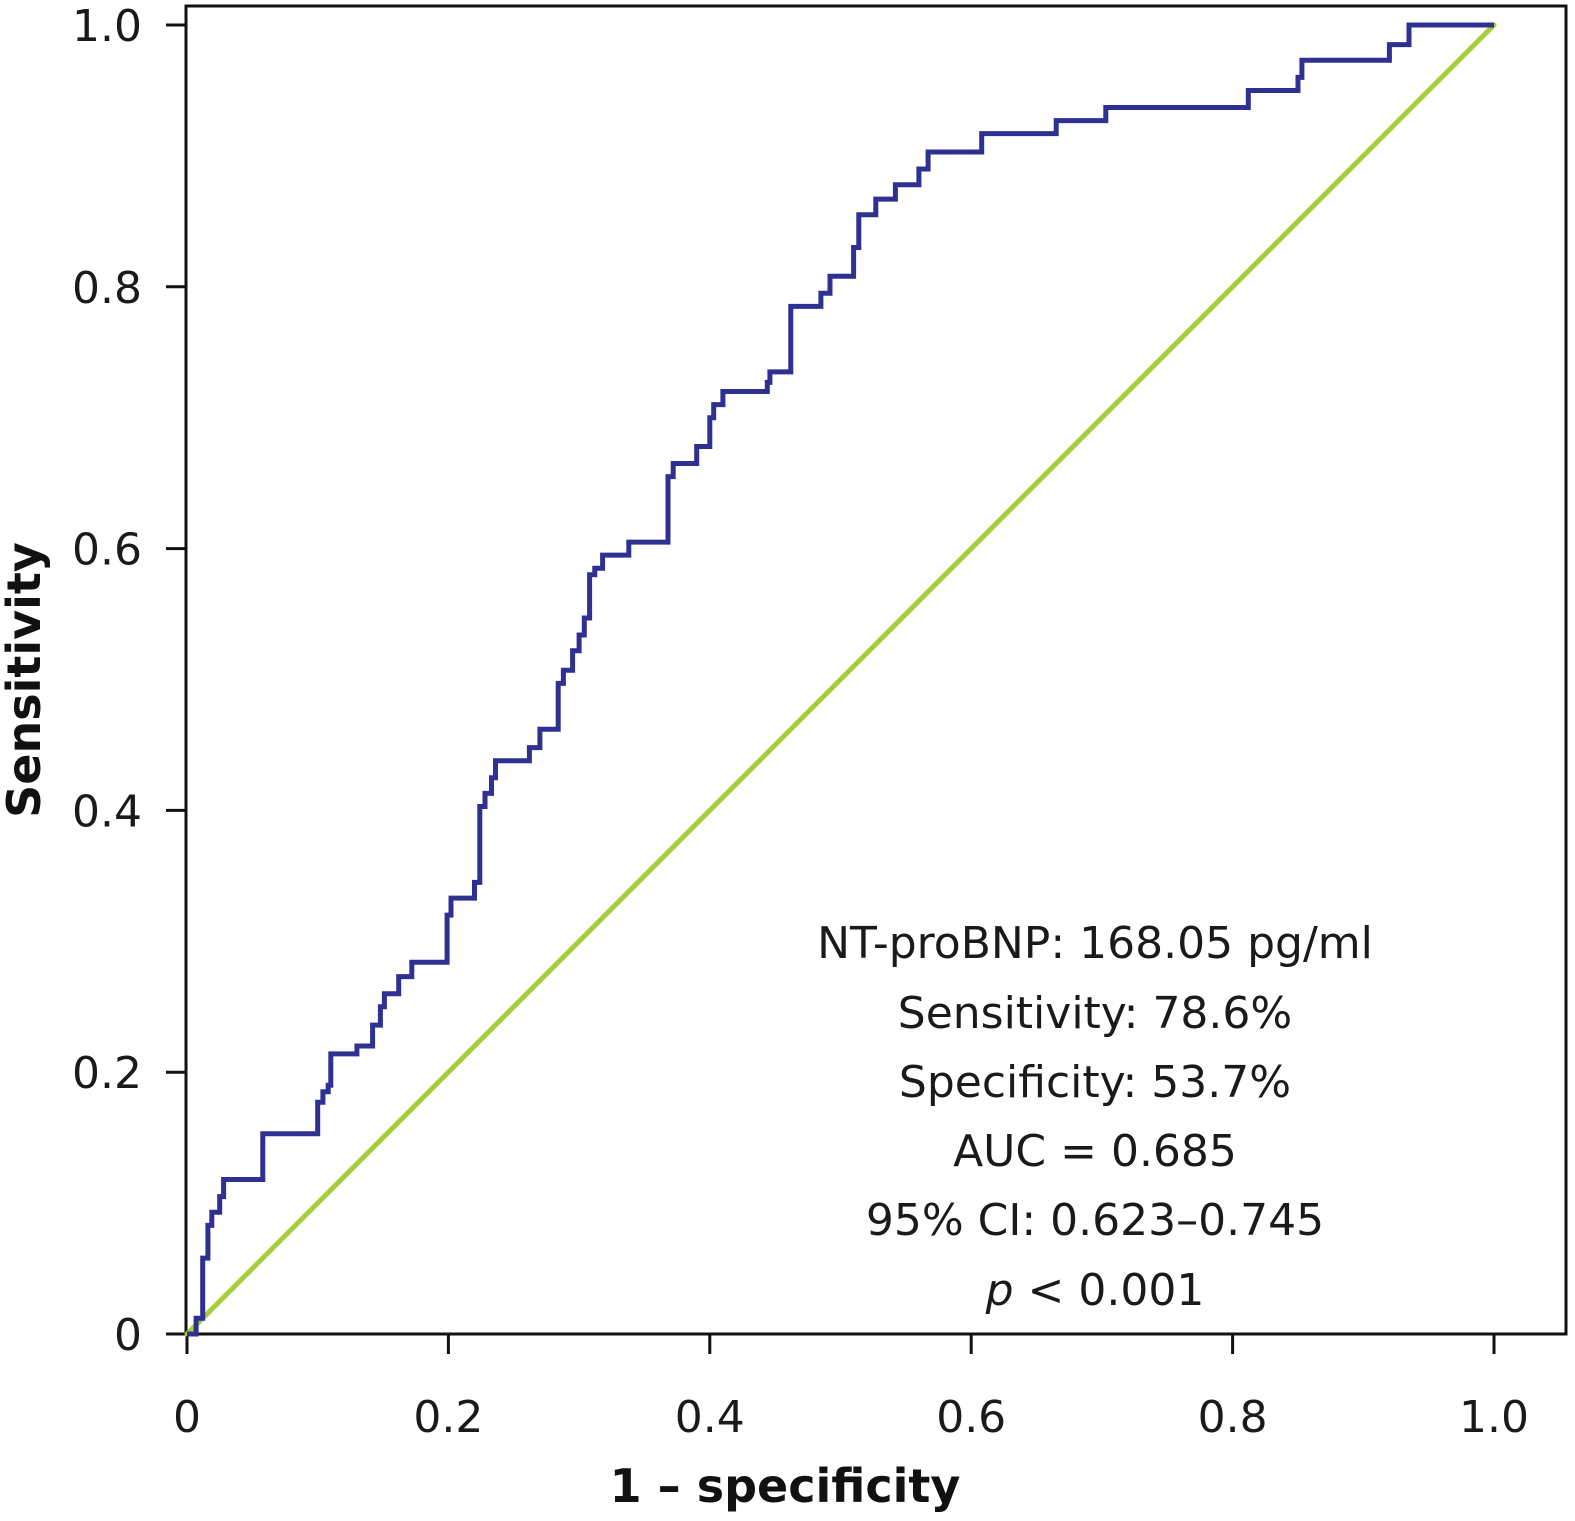 The image size is (1575, 1521). What do you see at coordinates (1095, 1082) in the screenshot?
I see `annotation-specificity: Specificity: 53.7%` at bounding box center [1095, 1082].